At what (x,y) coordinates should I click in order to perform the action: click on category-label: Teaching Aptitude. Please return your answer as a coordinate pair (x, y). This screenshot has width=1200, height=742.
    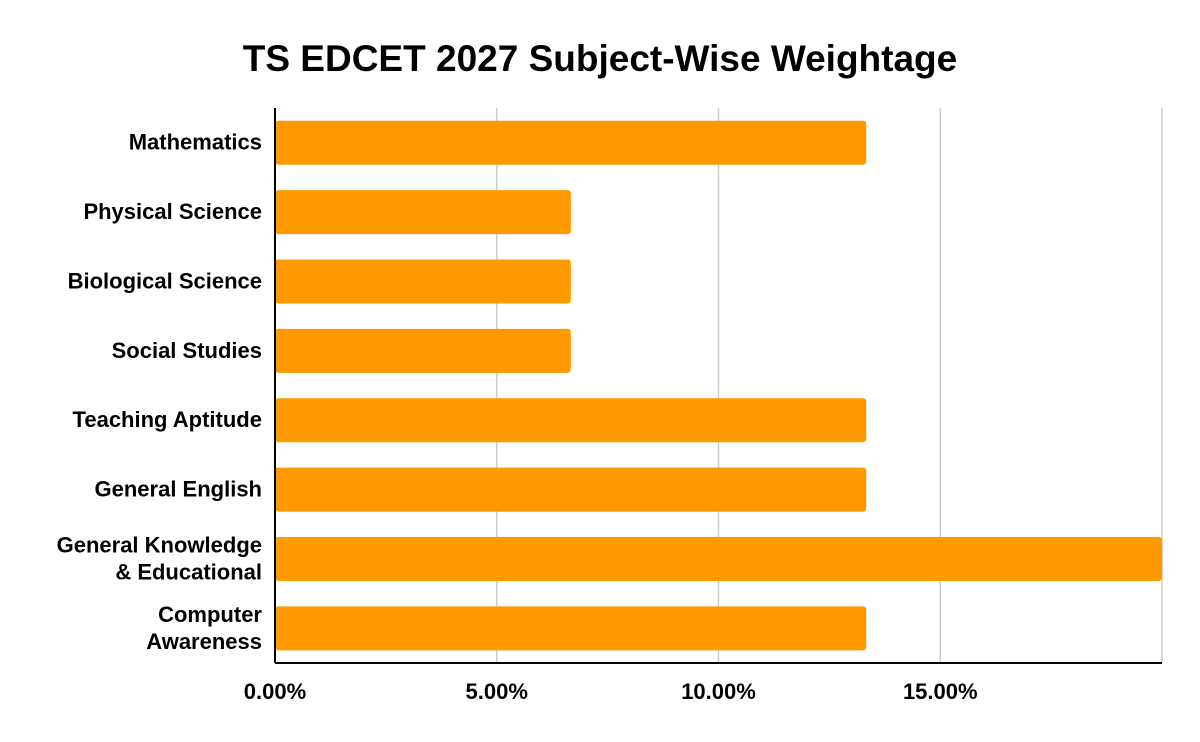
    Looking at the image, I should click on (167, 419).